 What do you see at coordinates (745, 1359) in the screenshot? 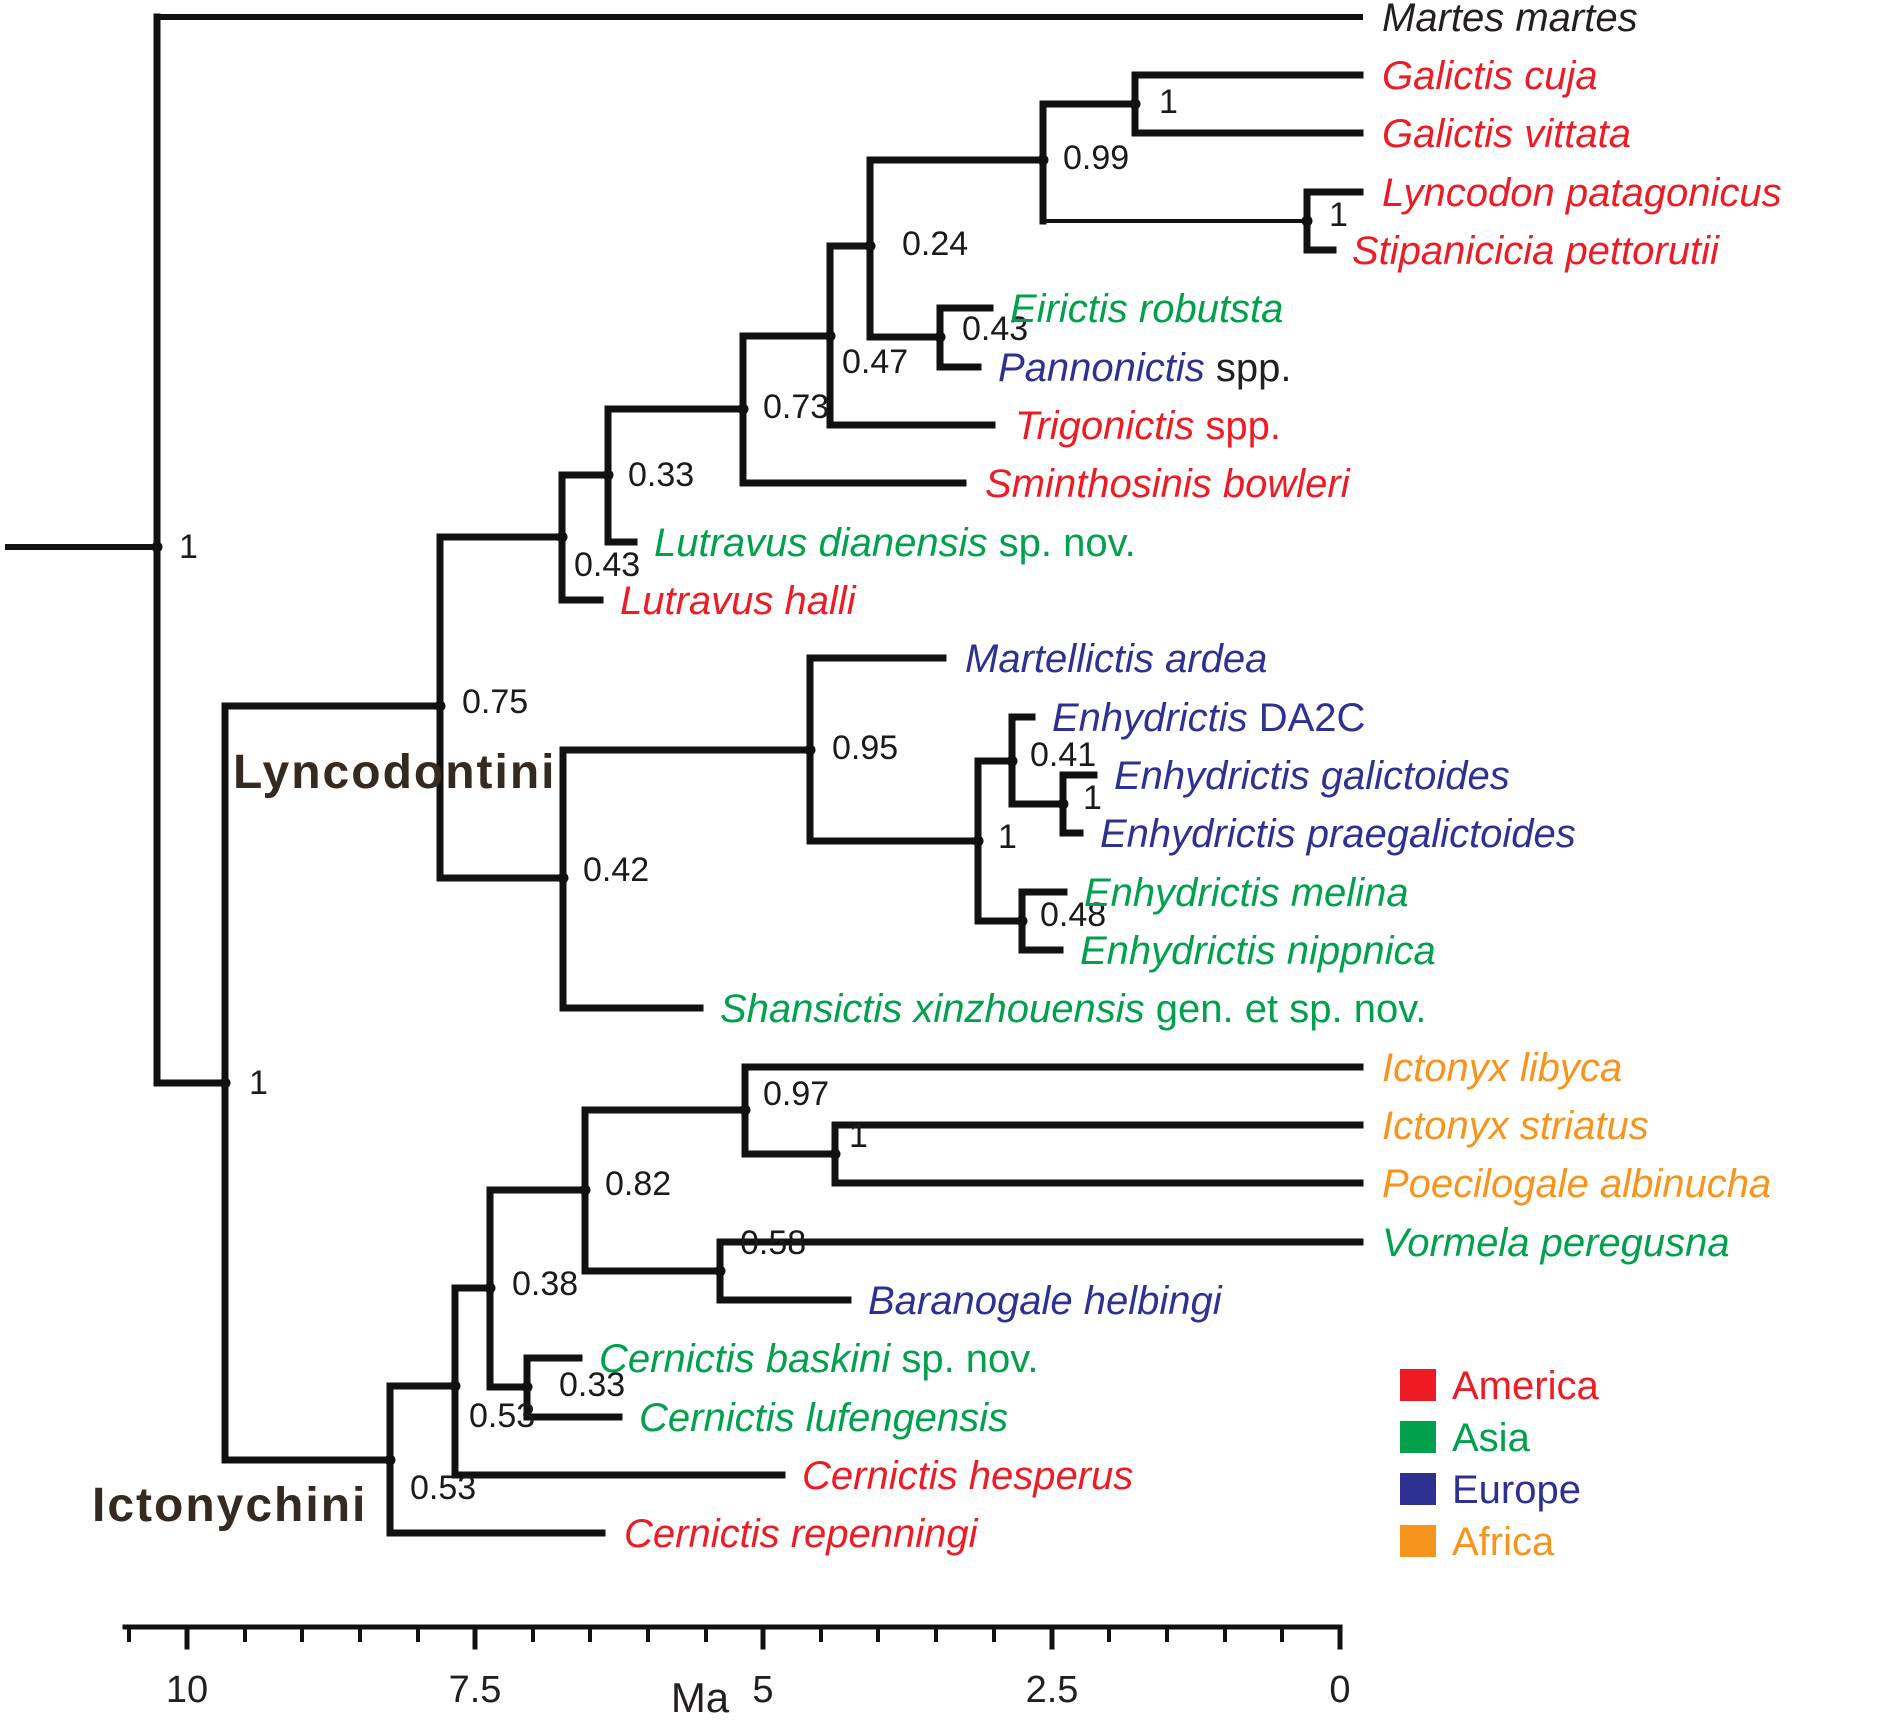
I see `taxon-label-part: Cernictis baskini` at bounding box center [745, 1359].